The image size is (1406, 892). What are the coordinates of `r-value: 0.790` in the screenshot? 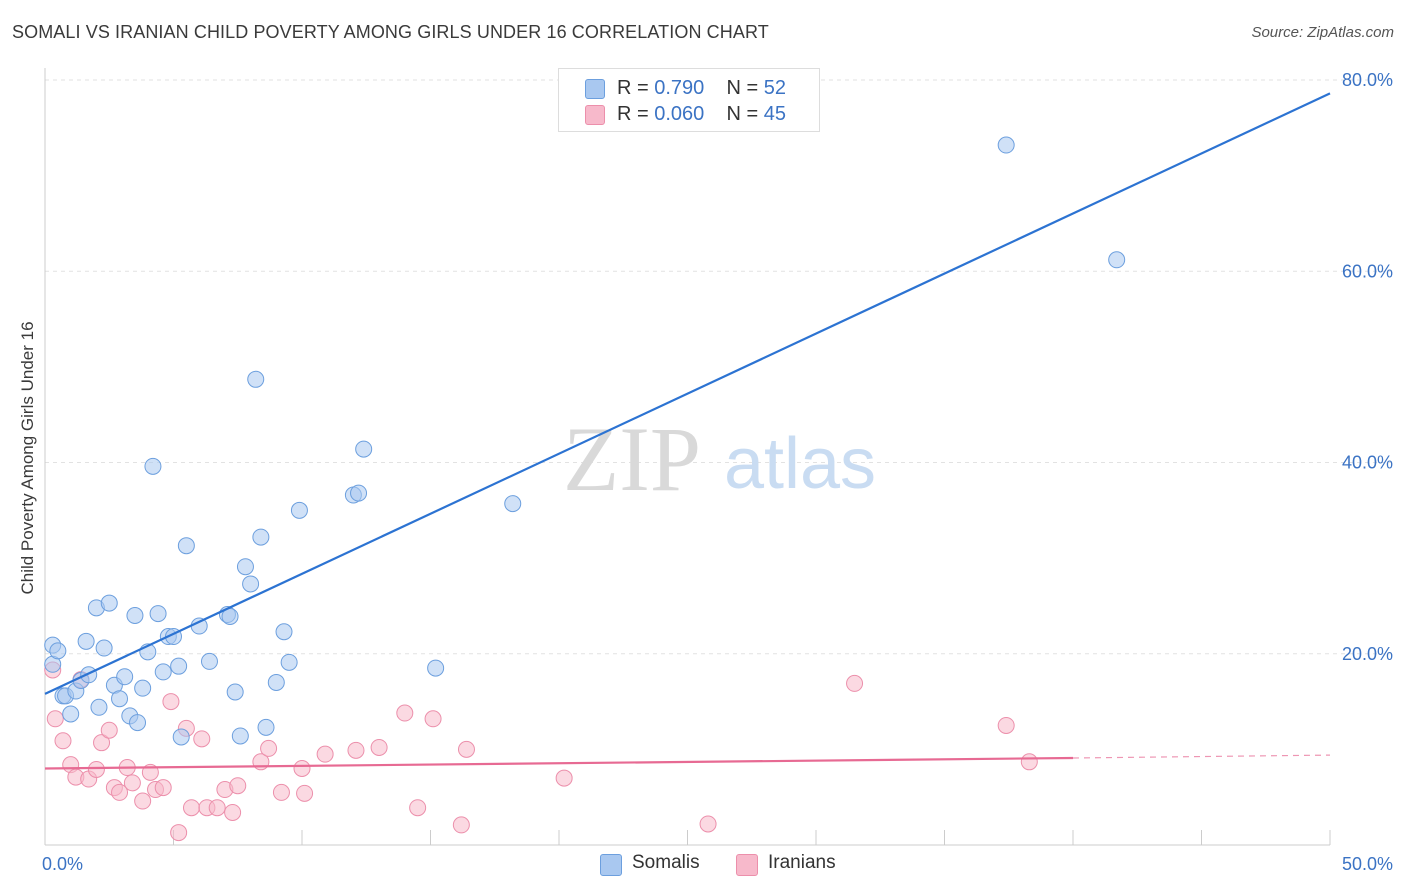 It's located at (679, 88).